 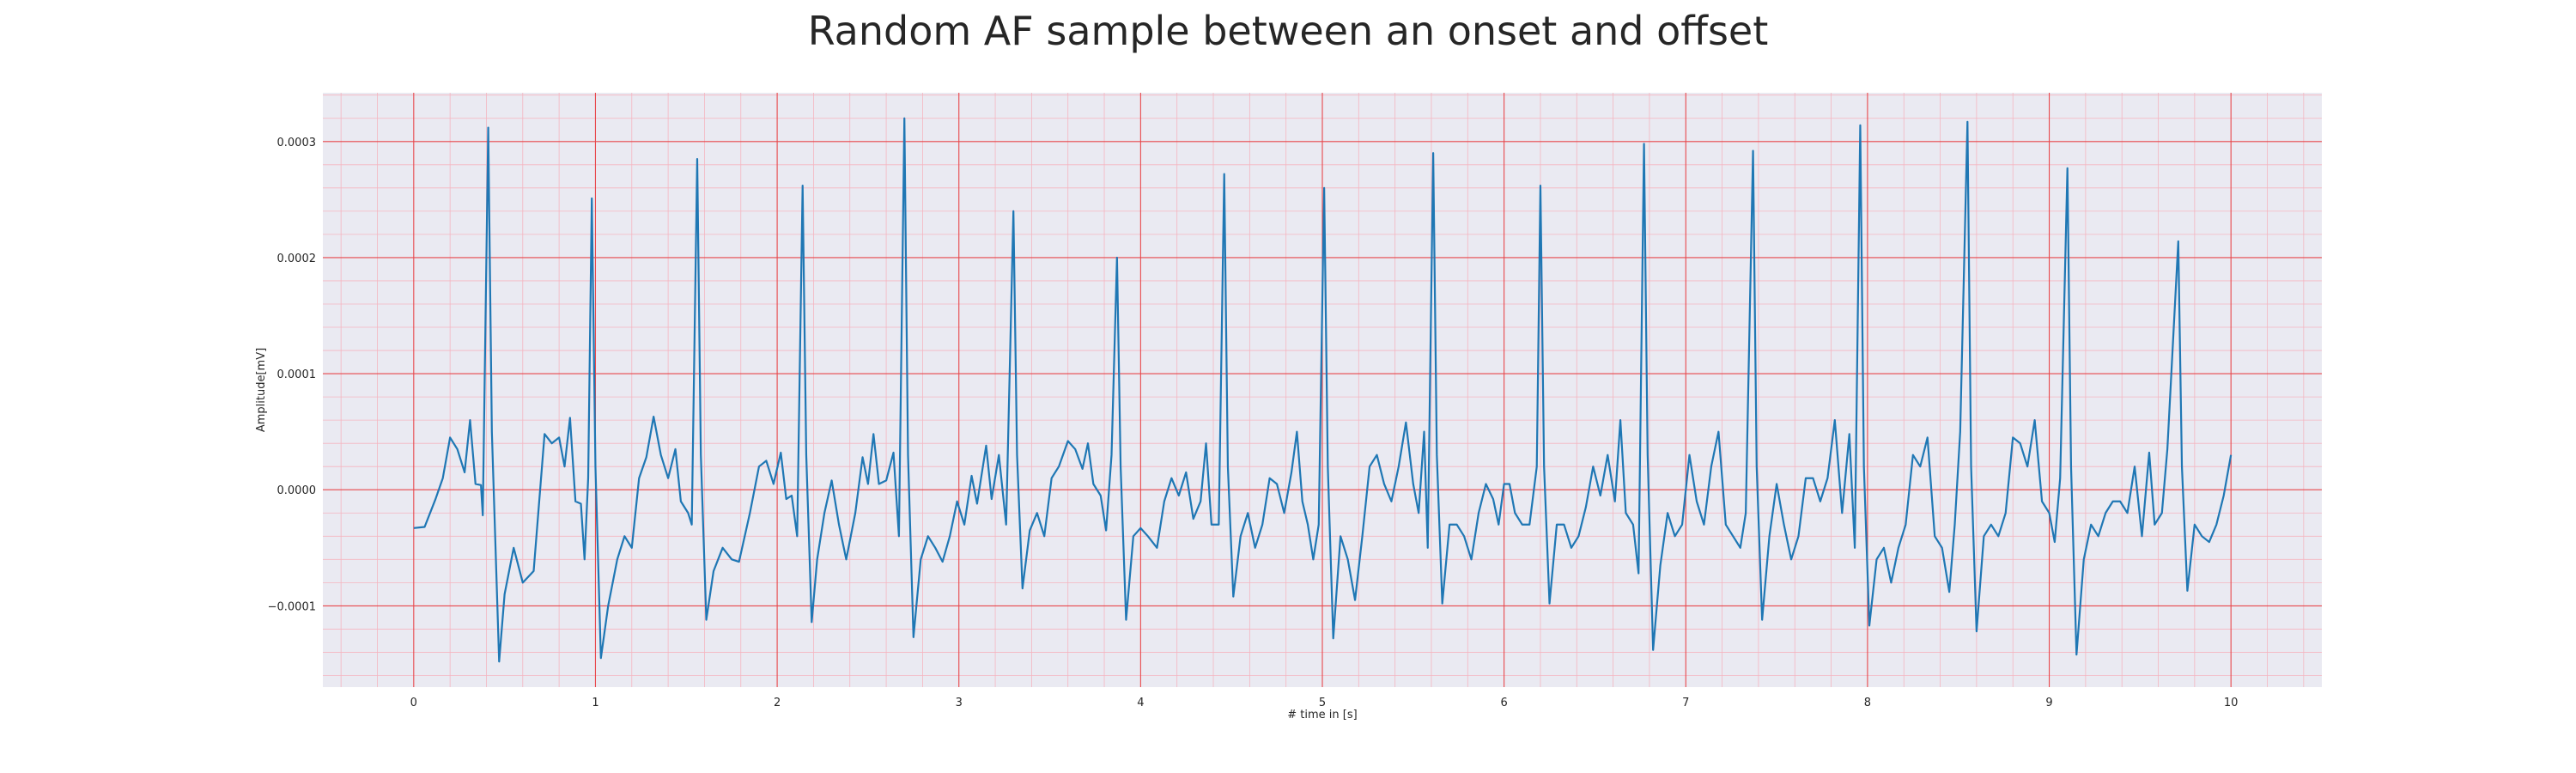 I want to click on x-tick-label: 9, so click(x=2048, y=703).